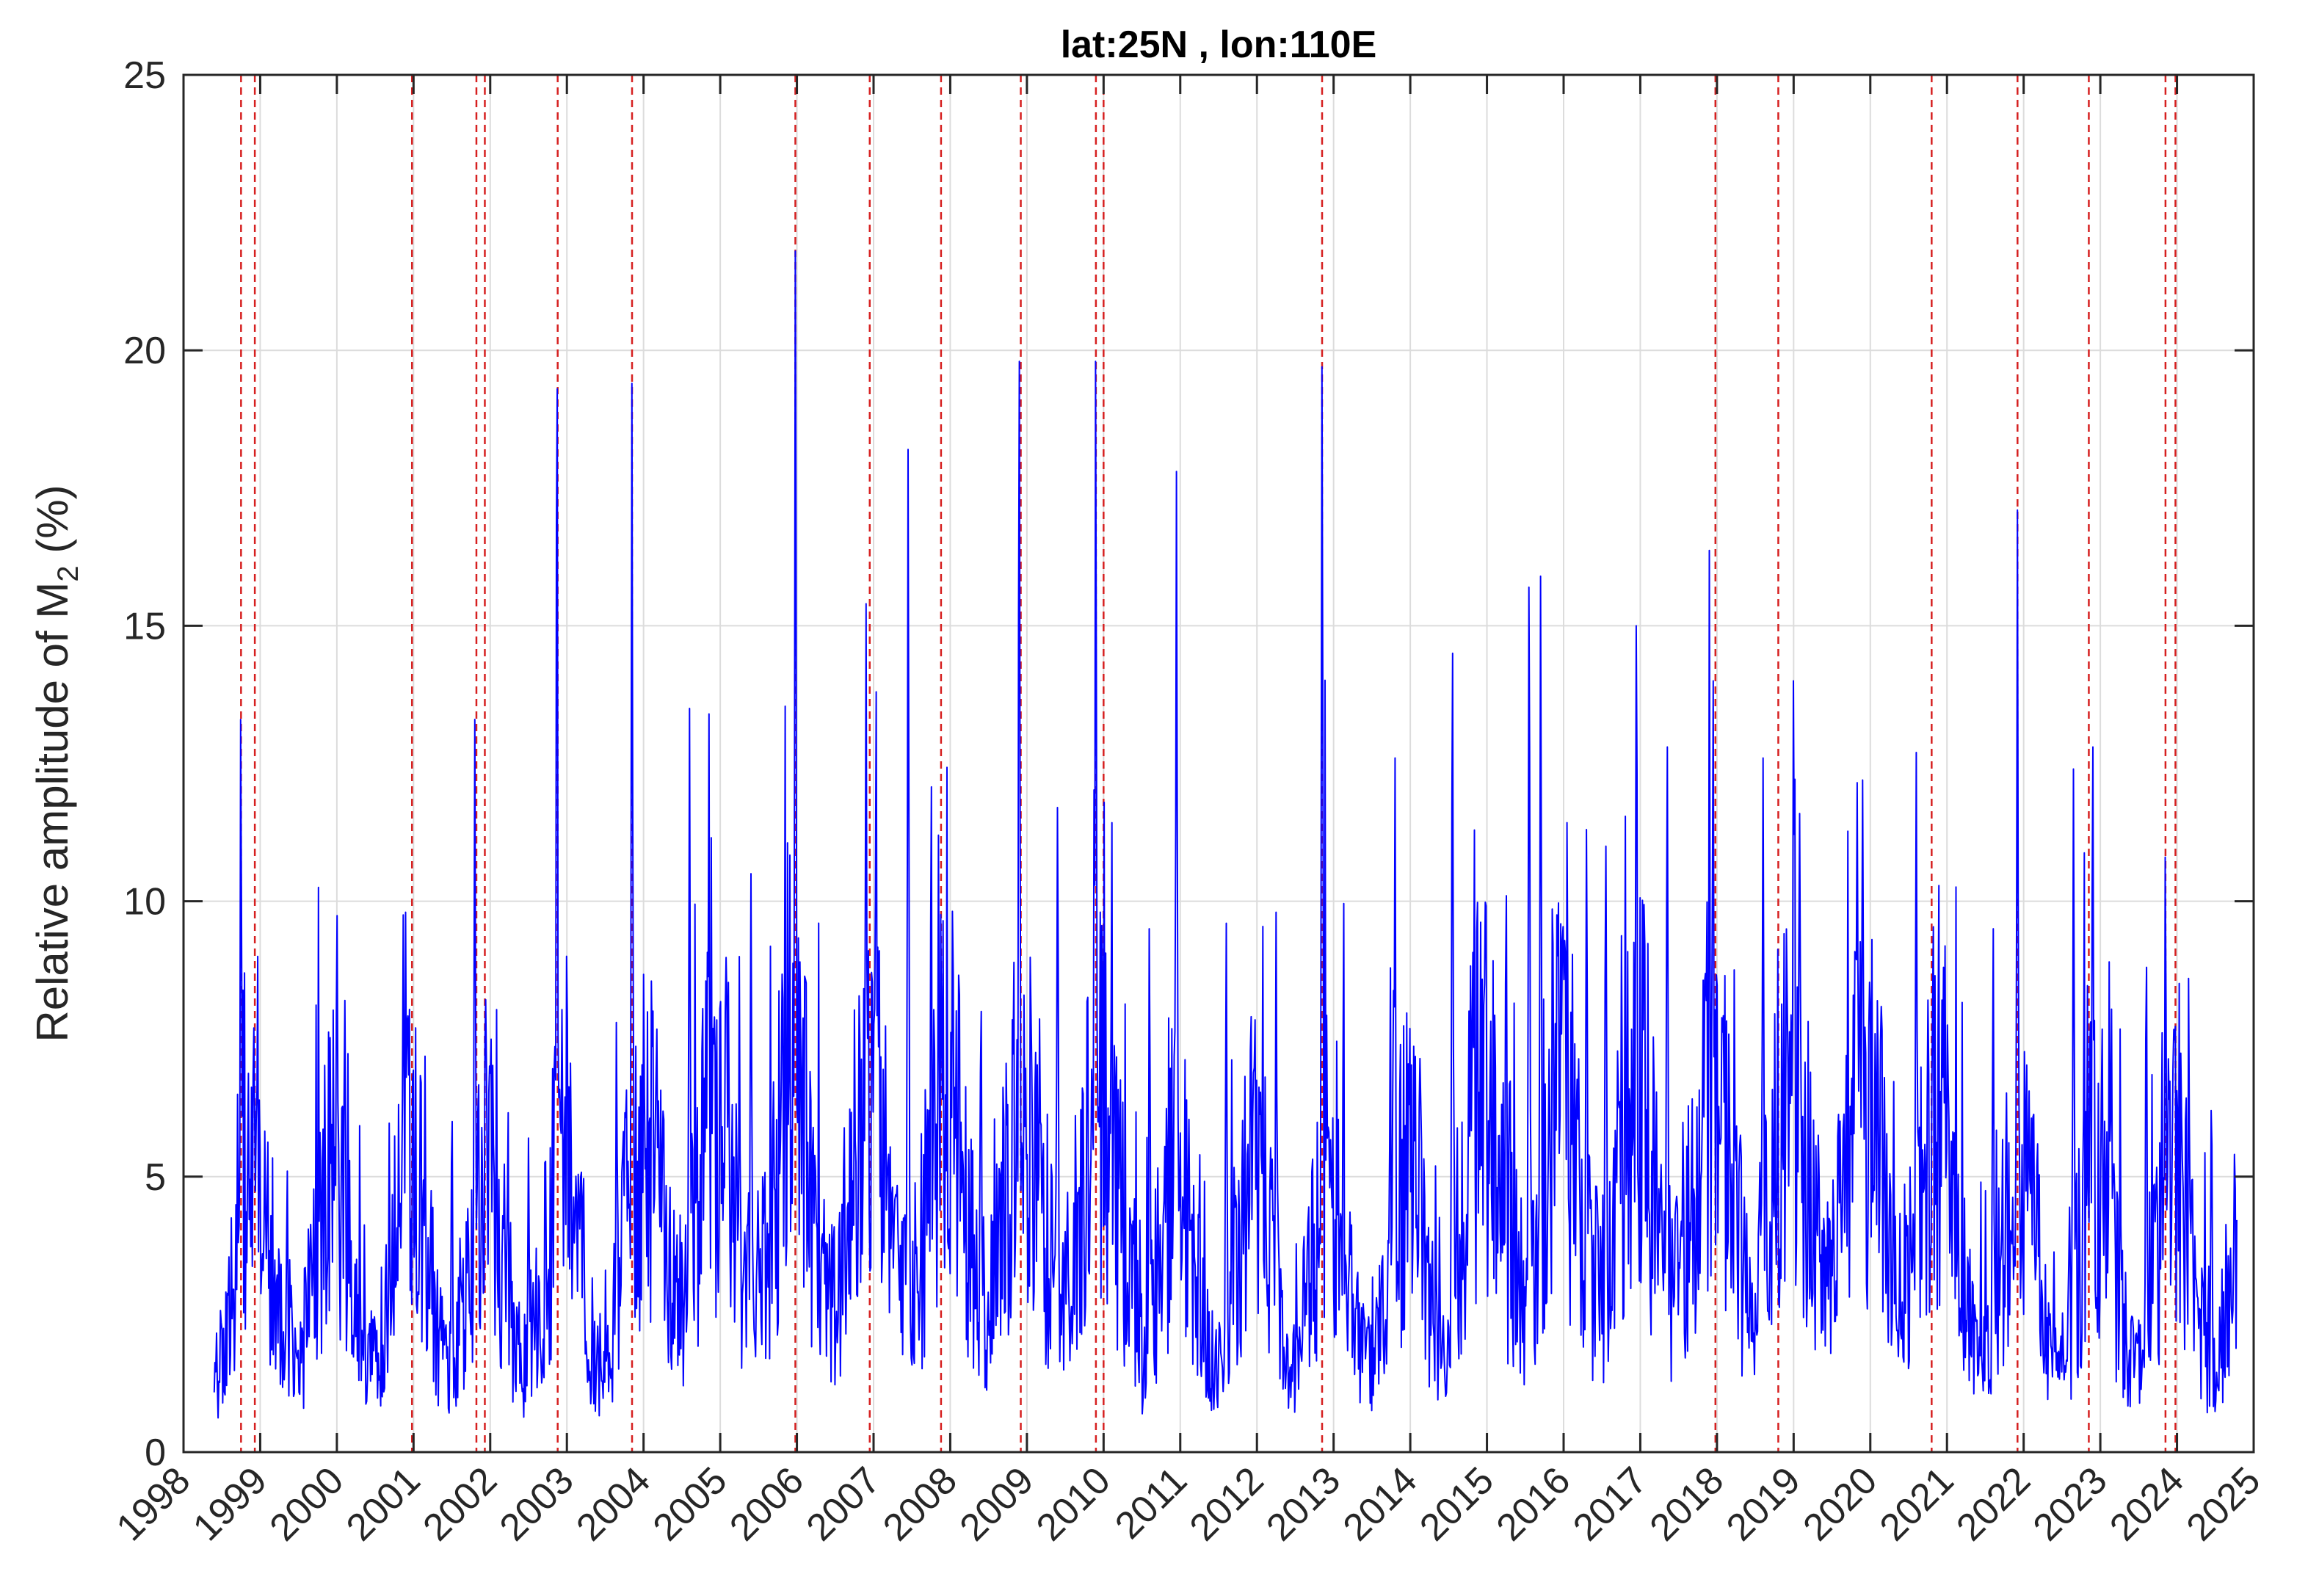  What do you see at coordinates (144, 626) in the screenshot?
I see `y-tick-label: 15` at bounding box center [144, 626].